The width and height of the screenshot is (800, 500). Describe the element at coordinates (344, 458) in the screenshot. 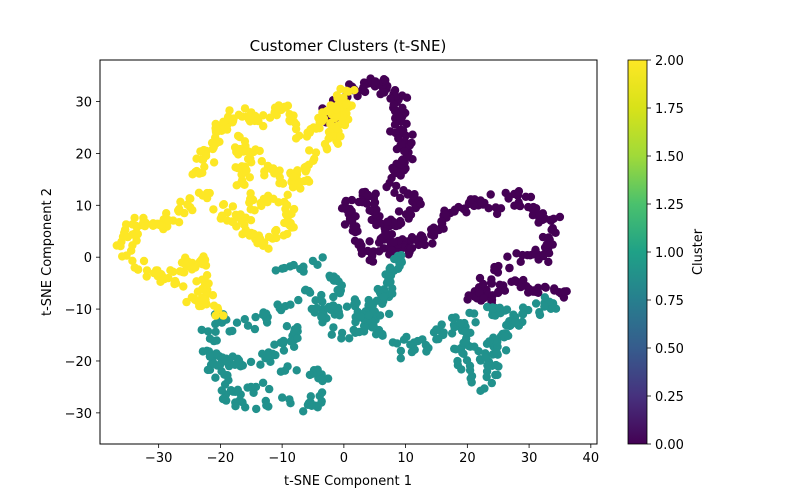

I see `x-tick-label: 0` at that location.